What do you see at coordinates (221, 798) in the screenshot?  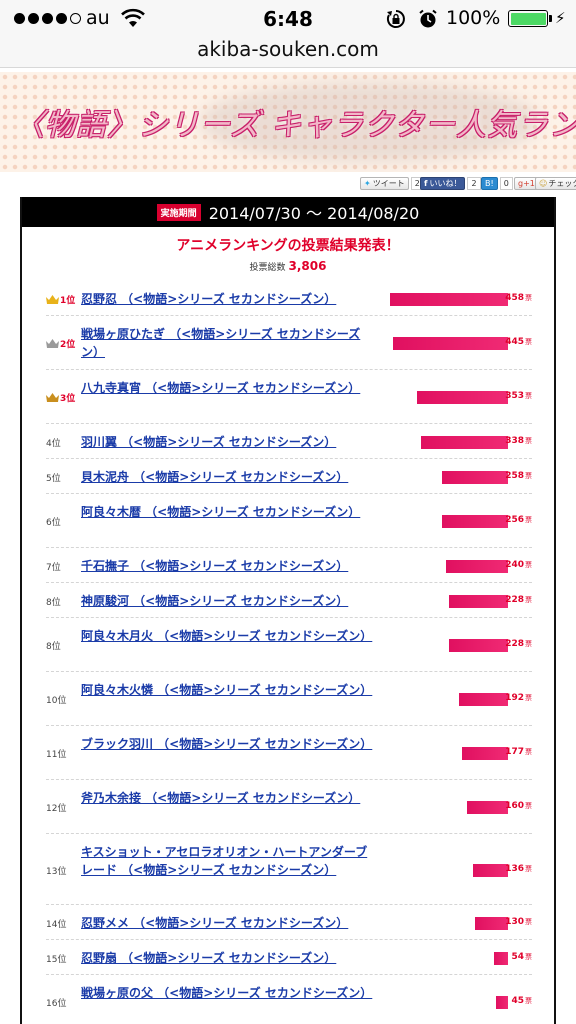 I see `character-name-link: 斧乃木余接 （<物語>シリーズ セカンドシーズン）` at bounding box center [221, 798].